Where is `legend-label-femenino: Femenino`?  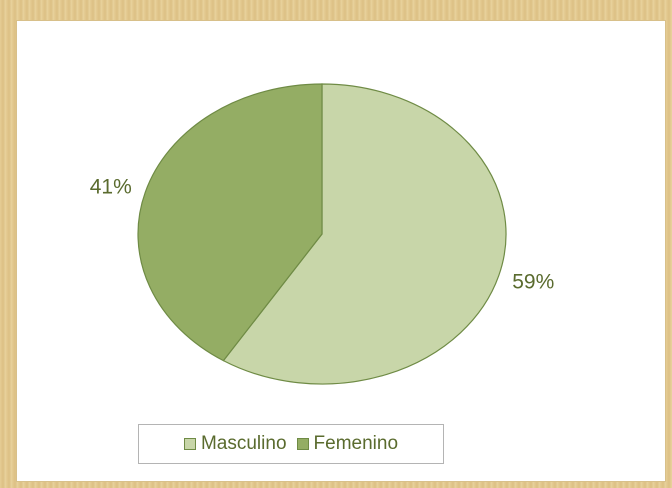
legend-label-femenino: Femenino is located at coordinates (356, 443).